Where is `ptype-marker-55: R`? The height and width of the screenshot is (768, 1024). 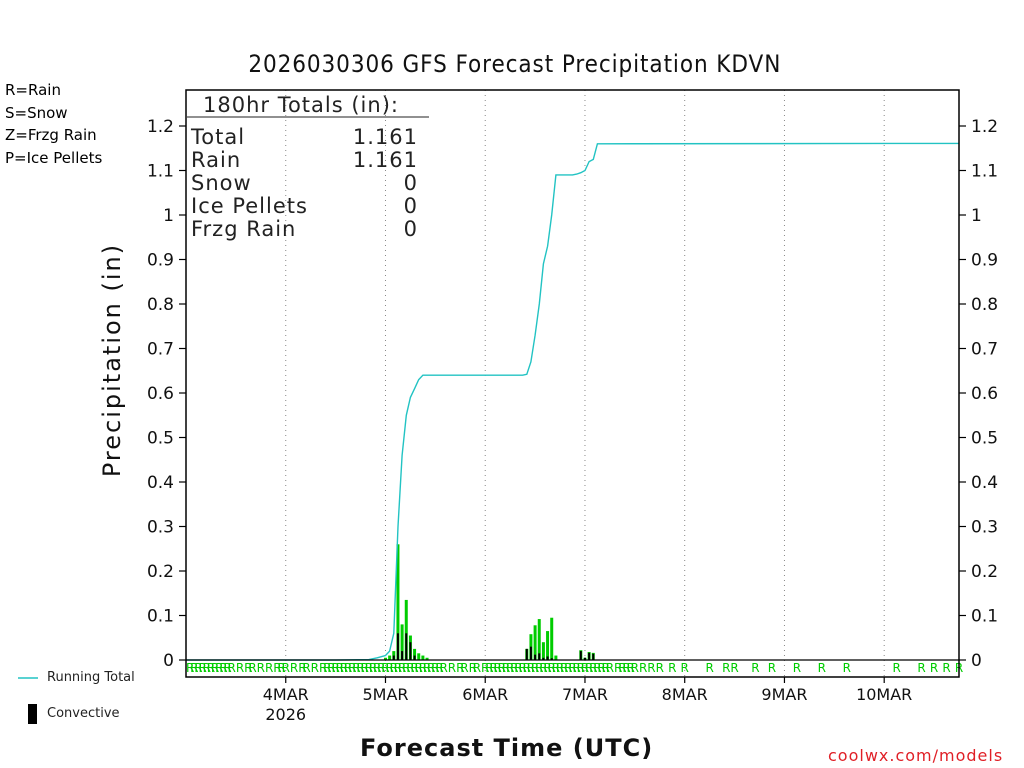
ptype-marker-55: R is located at coordinates (464, 668).